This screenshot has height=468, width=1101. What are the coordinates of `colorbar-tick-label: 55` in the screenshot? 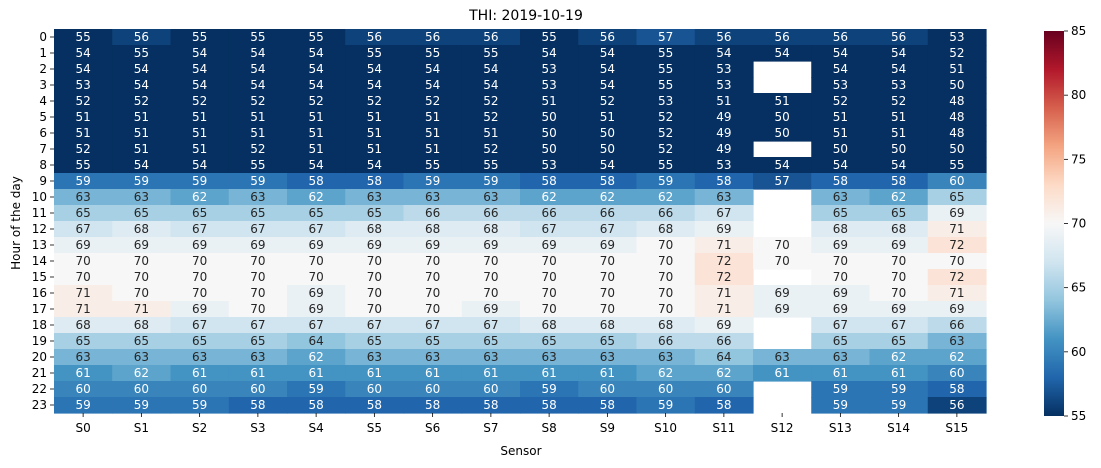 It's located at (1078, 416).